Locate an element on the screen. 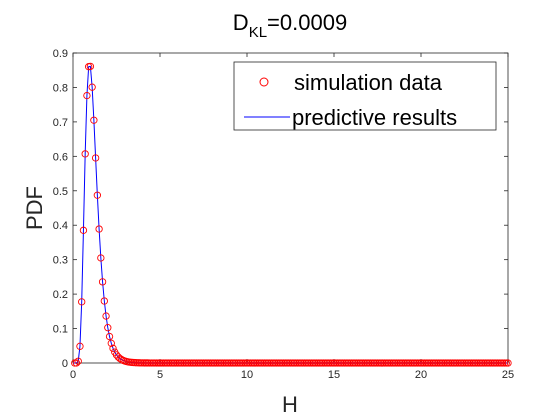 This screenshot has height=420, width=560. legend-box is located at coordinates (365, 96).